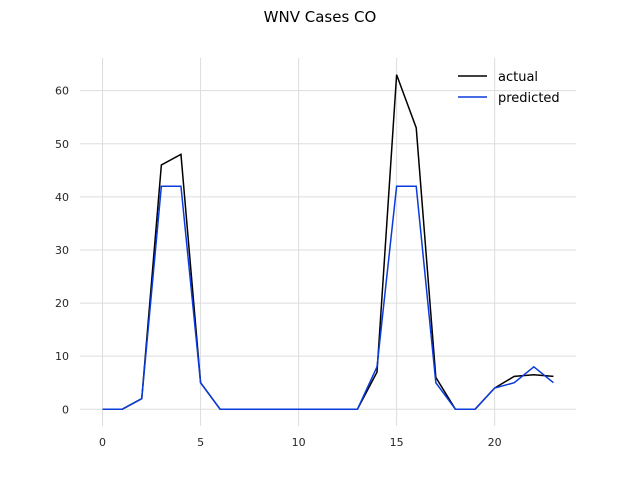  Describe the element at coordinates (62, 356) in the screenshot. I see `y-tick-label: 10` at that location.